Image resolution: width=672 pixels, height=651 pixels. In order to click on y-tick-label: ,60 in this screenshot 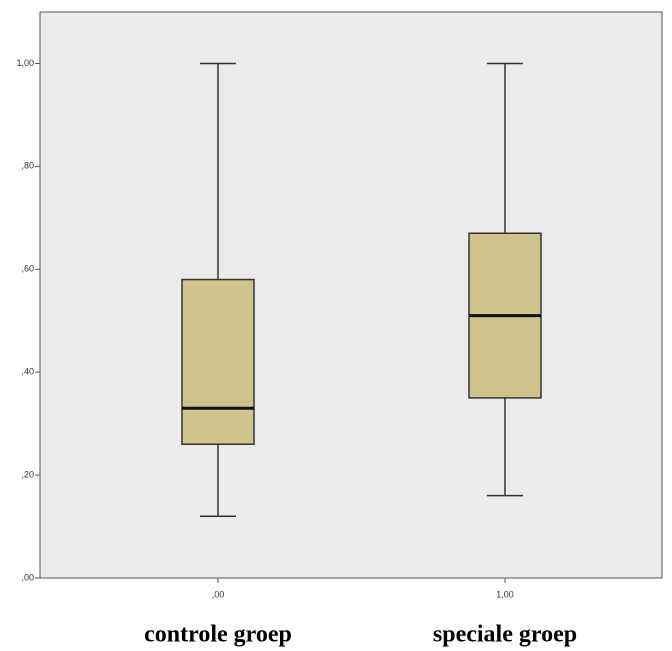, I will do `click(27, 269)`.